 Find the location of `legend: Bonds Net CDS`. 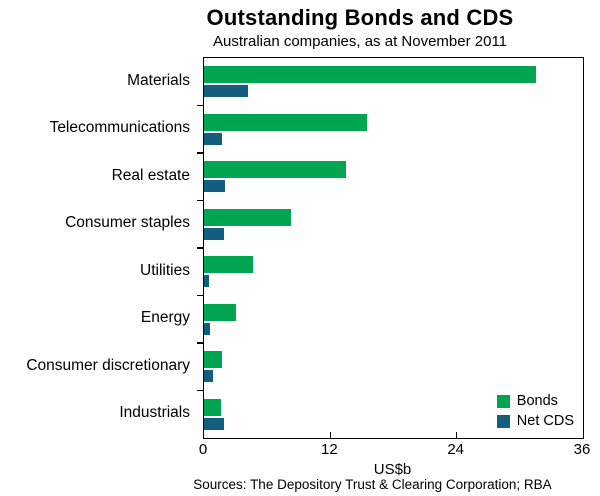

legend: Bonds Net CDS is located at coordinates (535, 409).